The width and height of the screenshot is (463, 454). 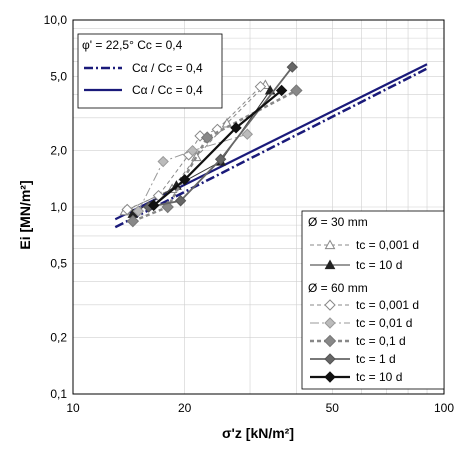 I want to click on legend-item-60mm-001d, so click(x=330, y=323).